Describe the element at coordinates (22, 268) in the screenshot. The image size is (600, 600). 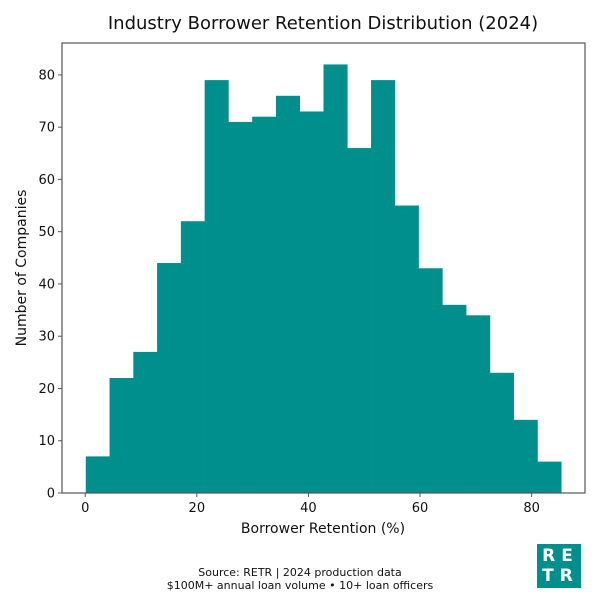
I see `y-axis-label: Number of Companies` at that location.